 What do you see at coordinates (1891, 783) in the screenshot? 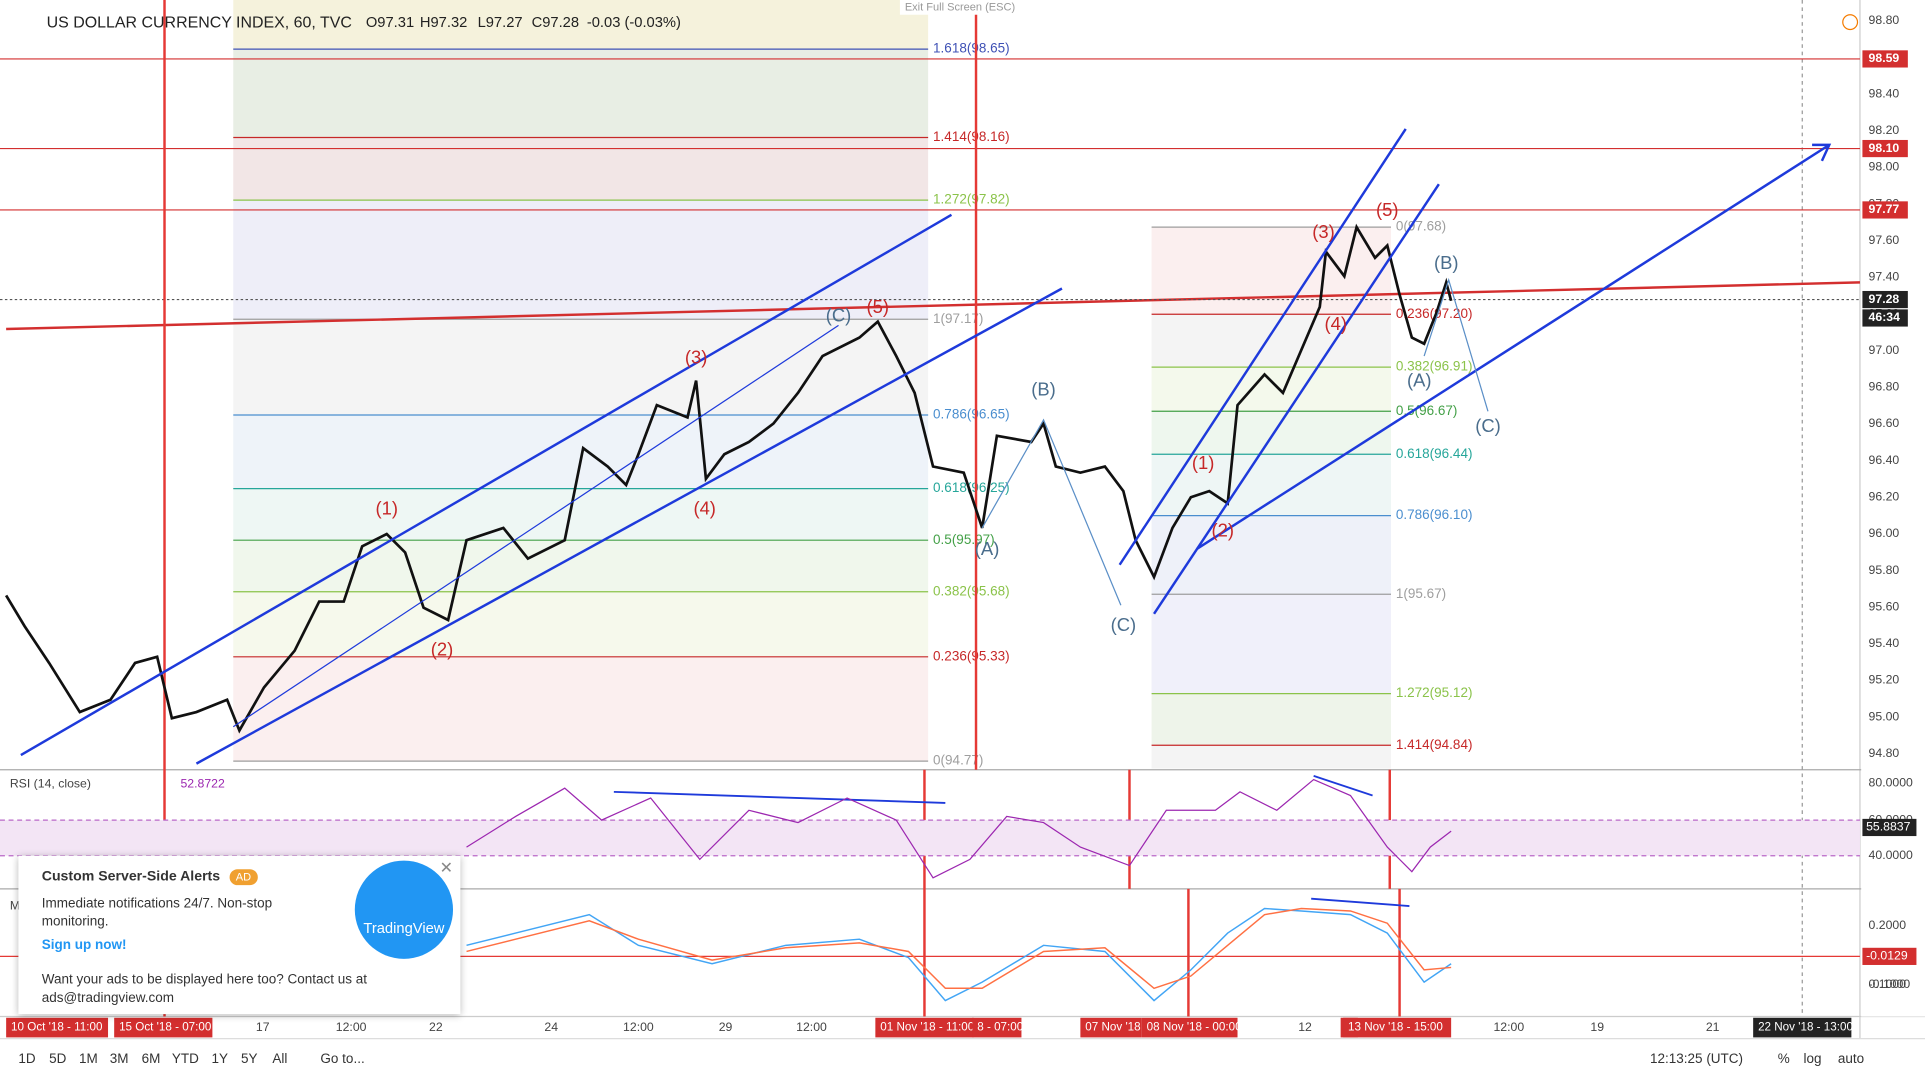
I see `rsi-tick-label: 80.0000` at bounding box center [1891, 783].